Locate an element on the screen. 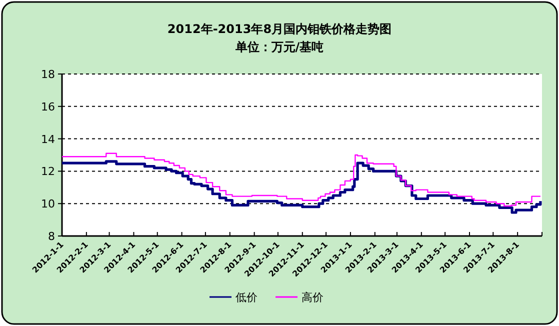 The height and width of the screenshot is (326, 559). legend-label: 高价 is located at coordinates (313, 297).